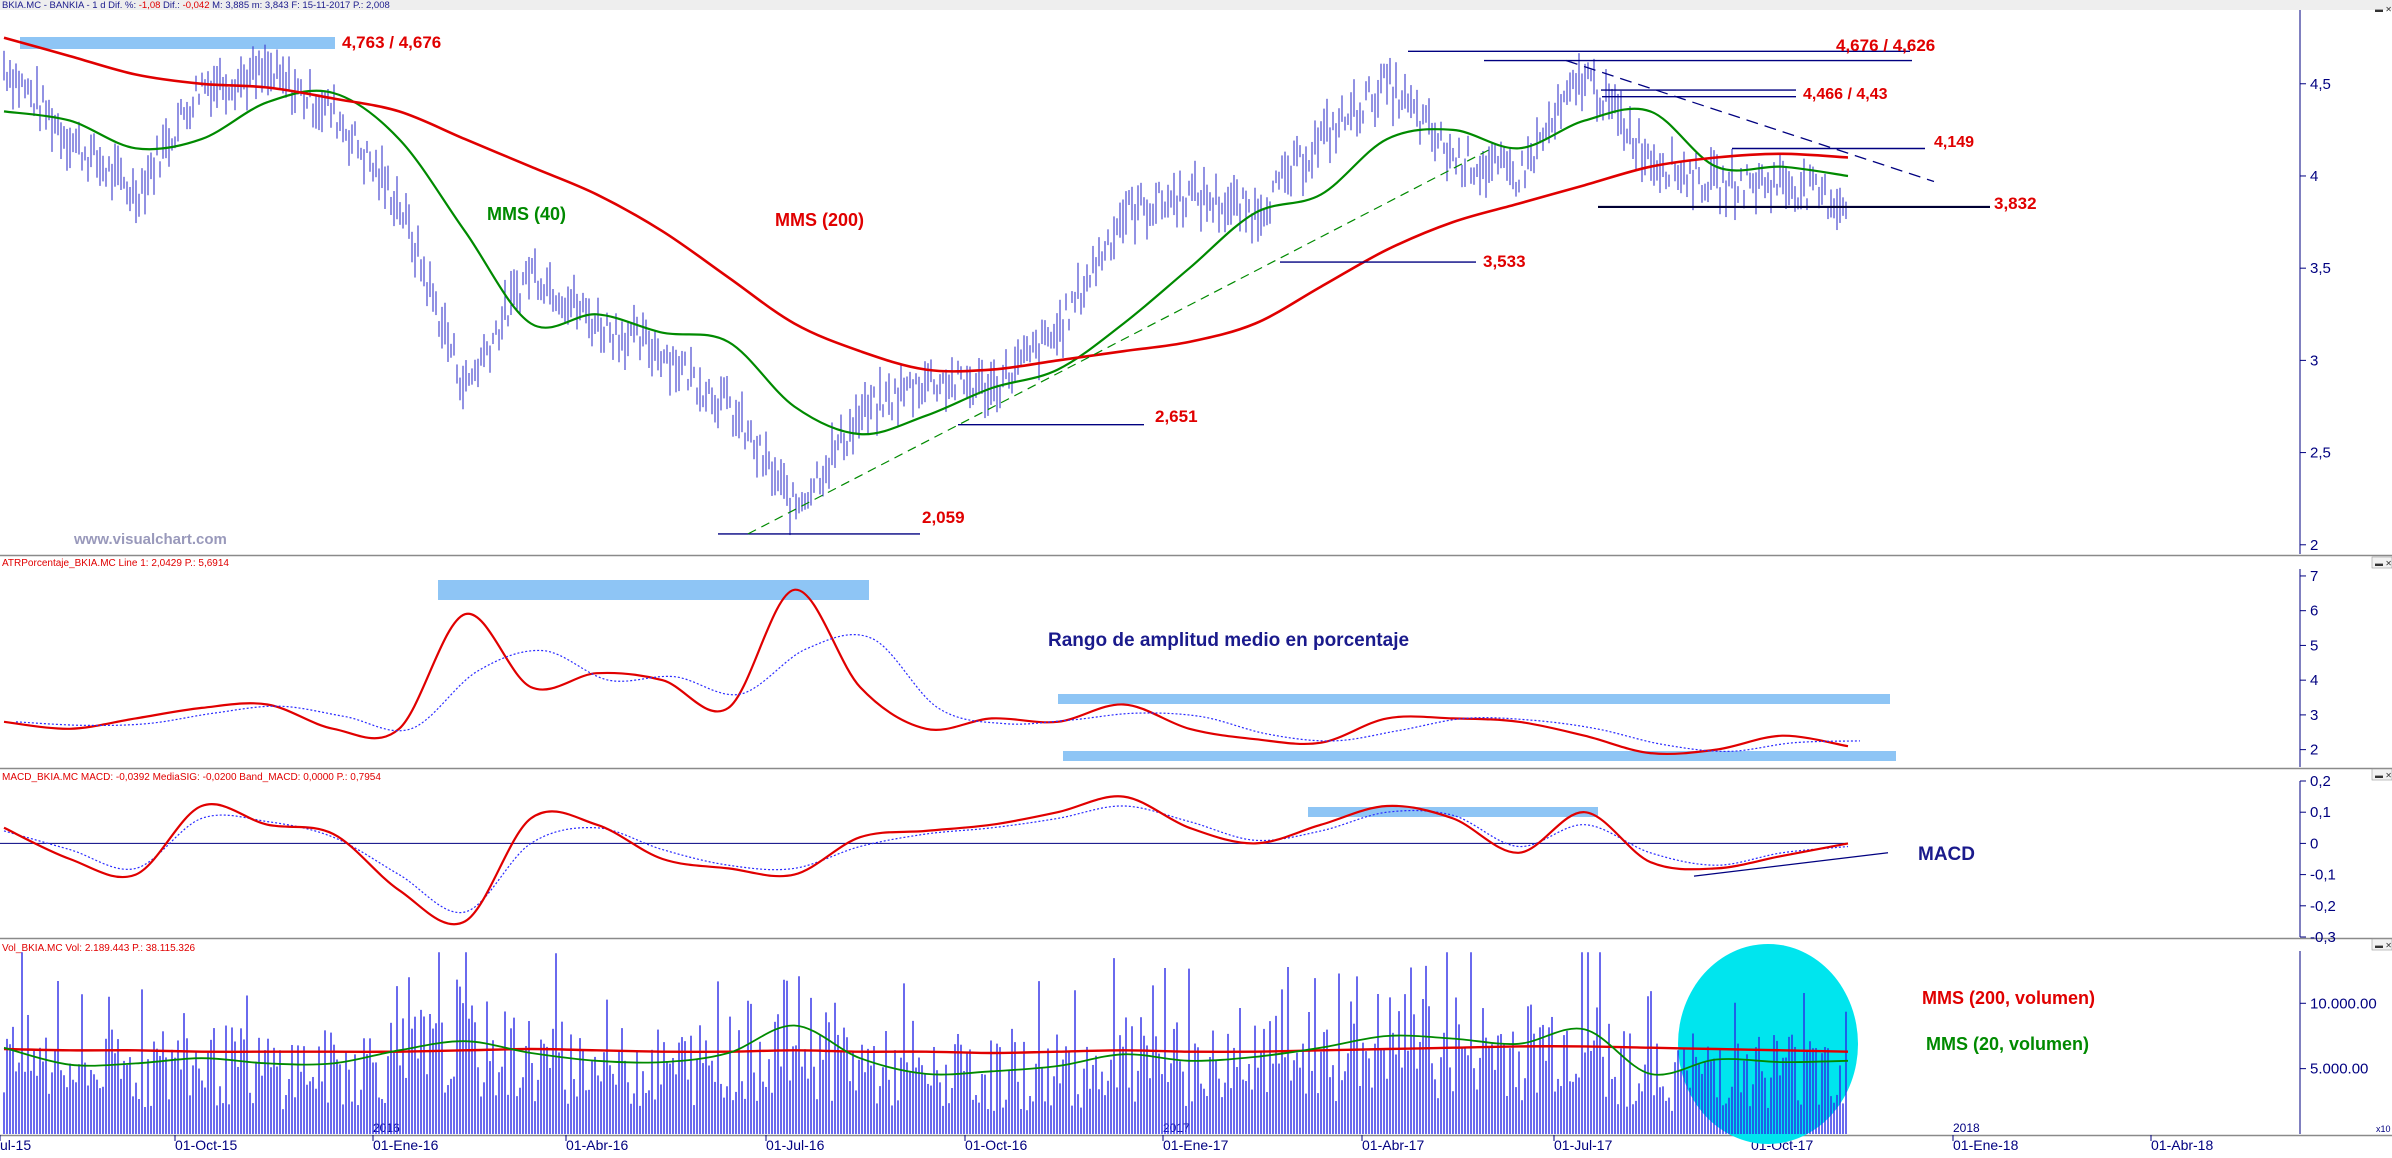 Image resolution: width=2392 pixels, height=1158 pixels. What do you see at coordinates (206, 1145) in the screenshot?
I see `x-tick-label: 01-Oct-15` at bounding box center [206, 1145].